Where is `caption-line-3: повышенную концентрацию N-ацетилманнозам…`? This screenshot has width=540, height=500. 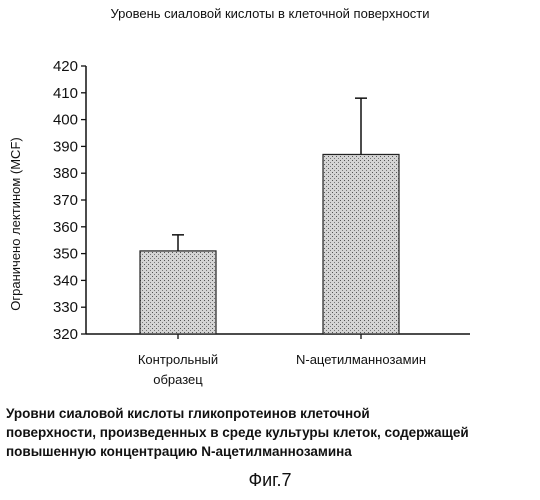 caption-line-3: повышенную концентрацию N-ацетилманнозам… is located at coordinates (271, 451).